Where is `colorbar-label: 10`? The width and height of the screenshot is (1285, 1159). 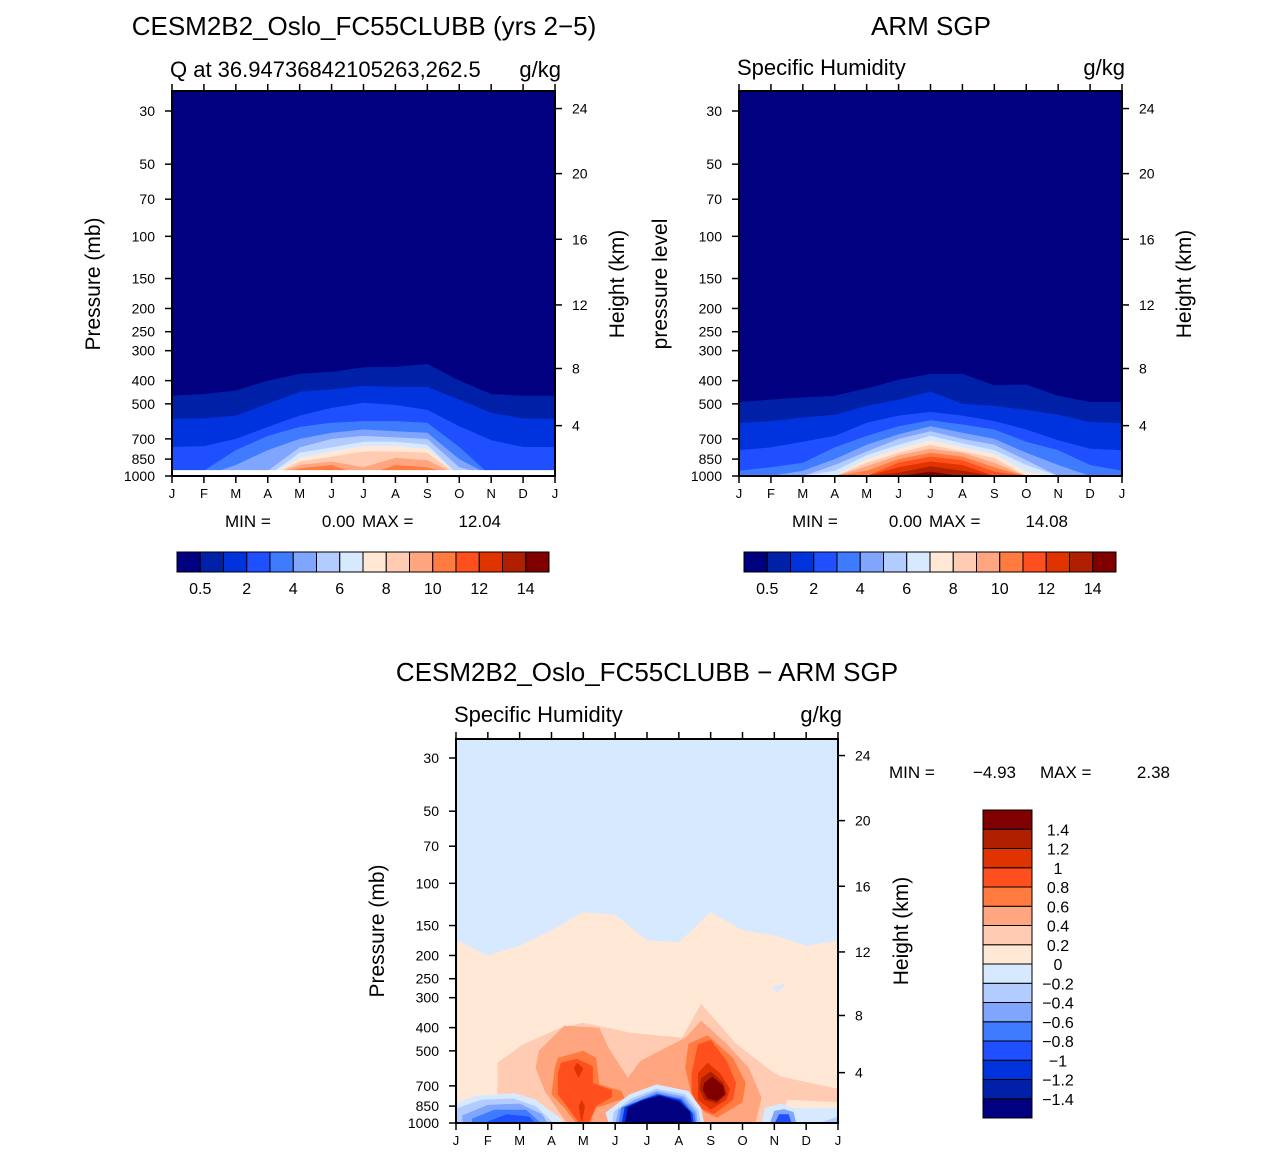
colorbar-label: 10 is located at coordinates (433, 589).